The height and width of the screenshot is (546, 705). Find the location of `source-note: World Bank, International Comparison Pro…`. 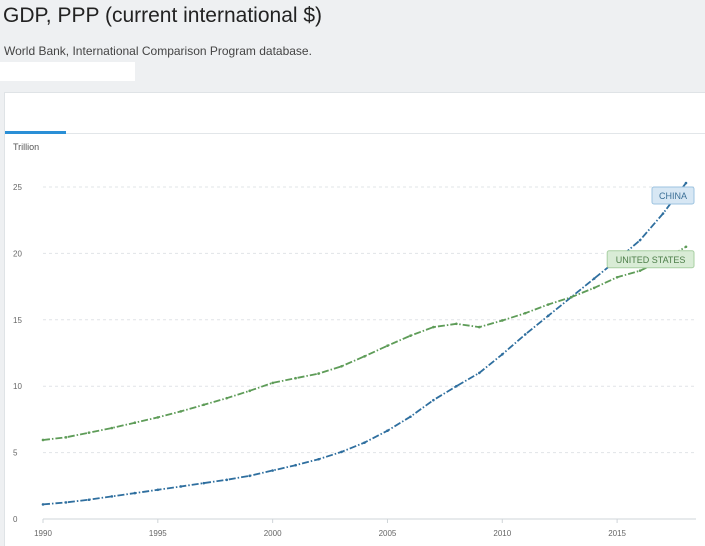

source-note: World Bank, International Comparison Pro… is located at coordinates (158, 51).